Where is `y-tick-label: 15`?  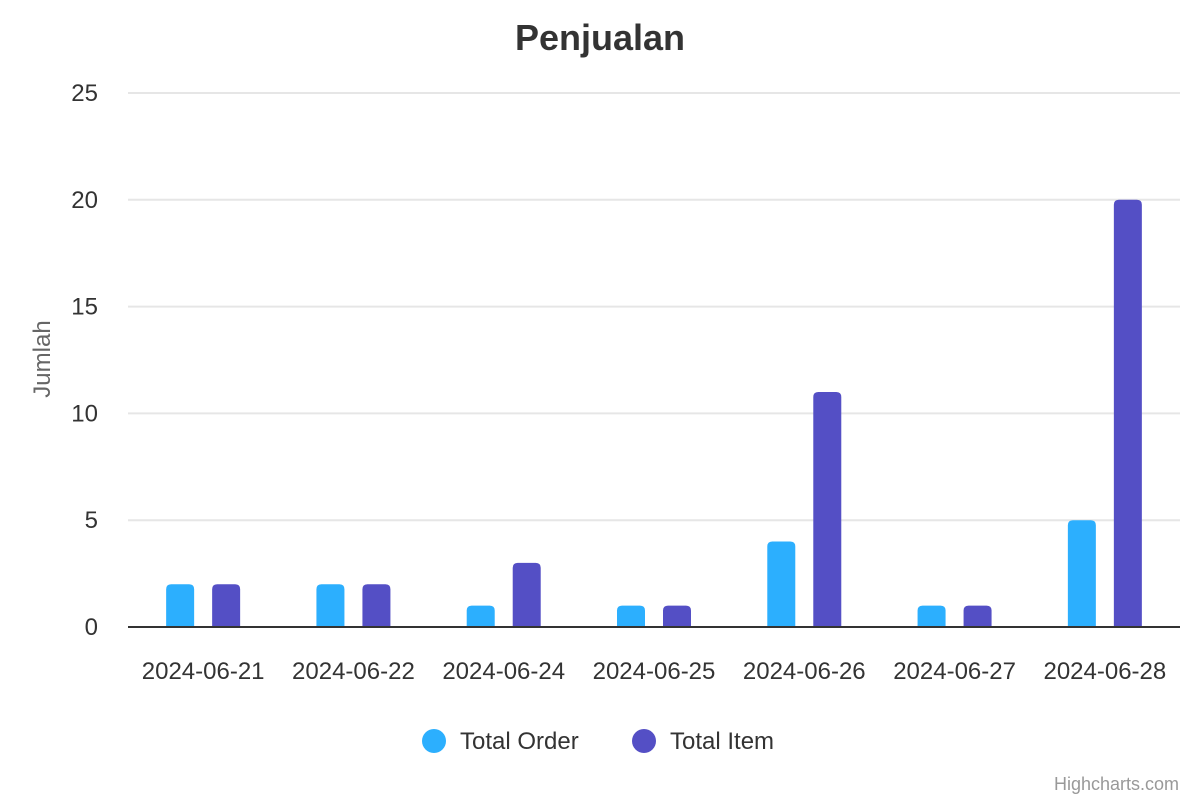
y-tick-label: 15 is located at coordinates (84, 307).